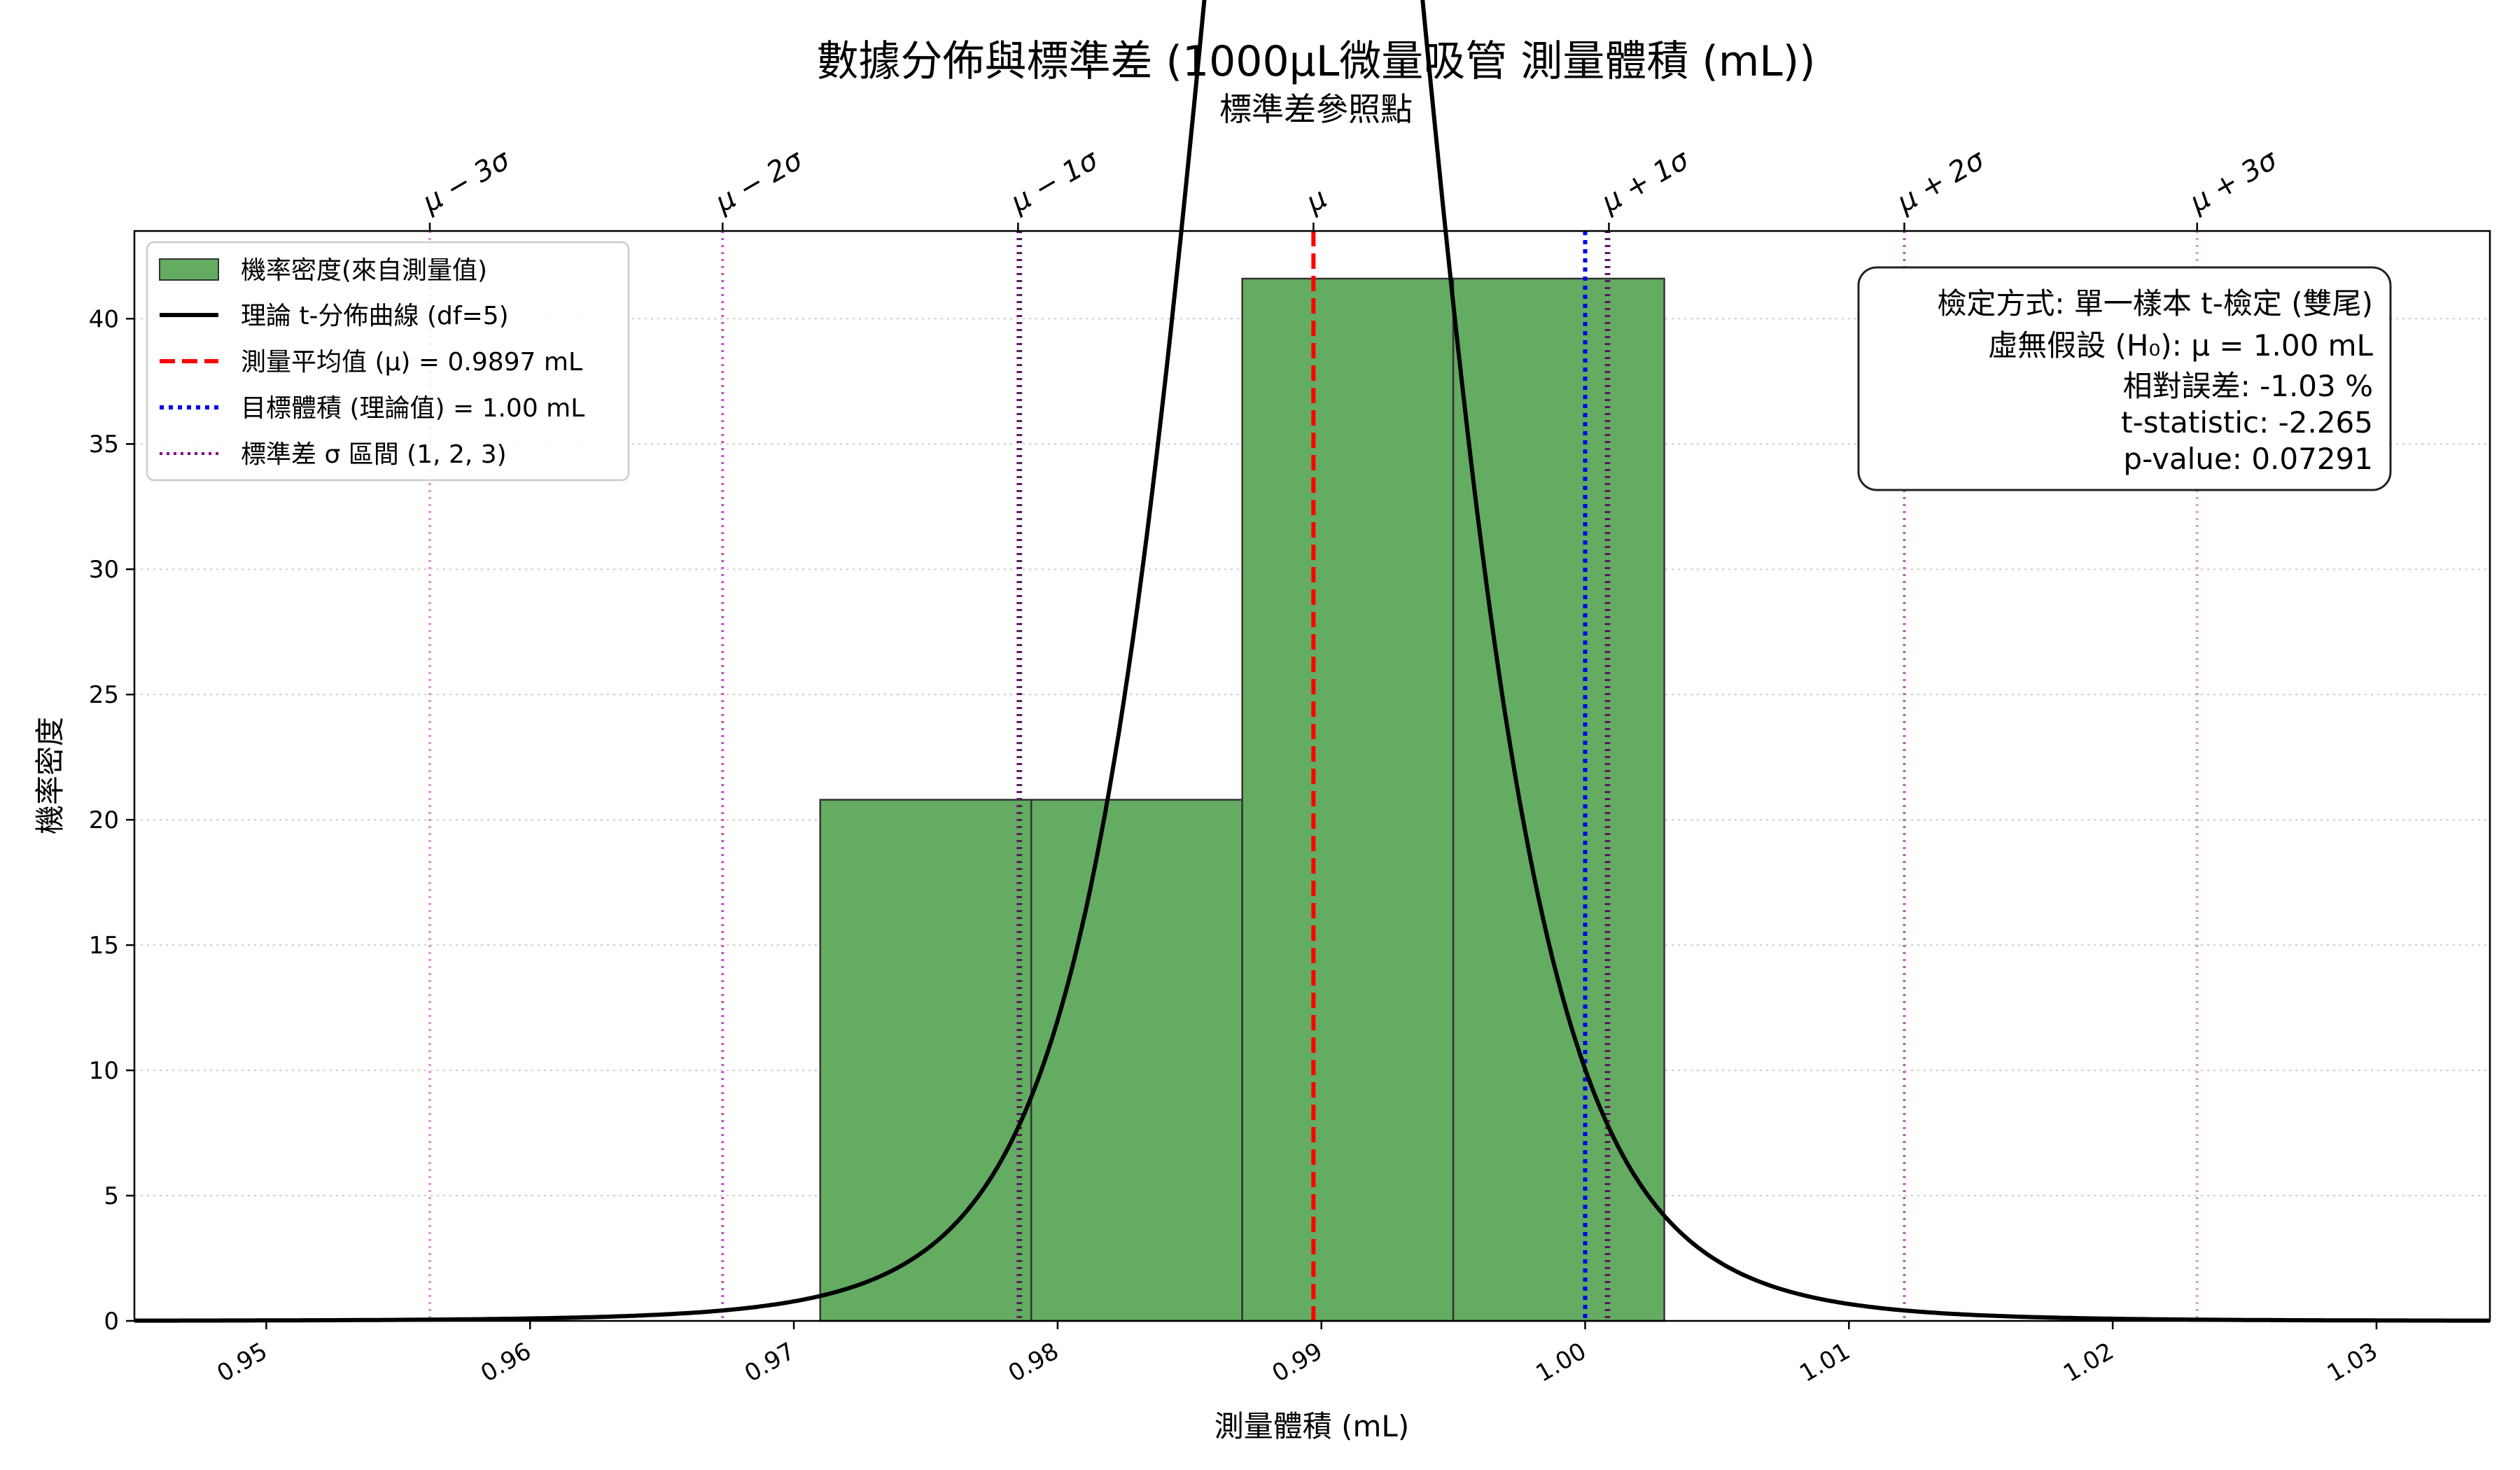  What do you see at coordinates (1054, 181) in the screenshot?
I see `sigma-tick-label: μ − 1σ` at bounding box center [1054, 181].